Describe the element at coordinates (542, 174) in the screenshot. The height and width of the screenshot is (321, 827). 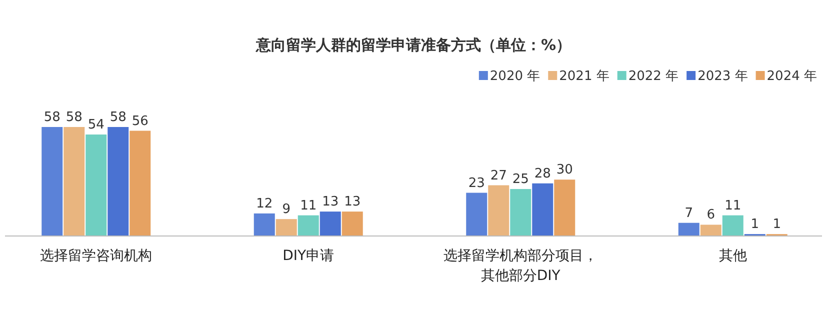
I see `data-label: 28` at that location.